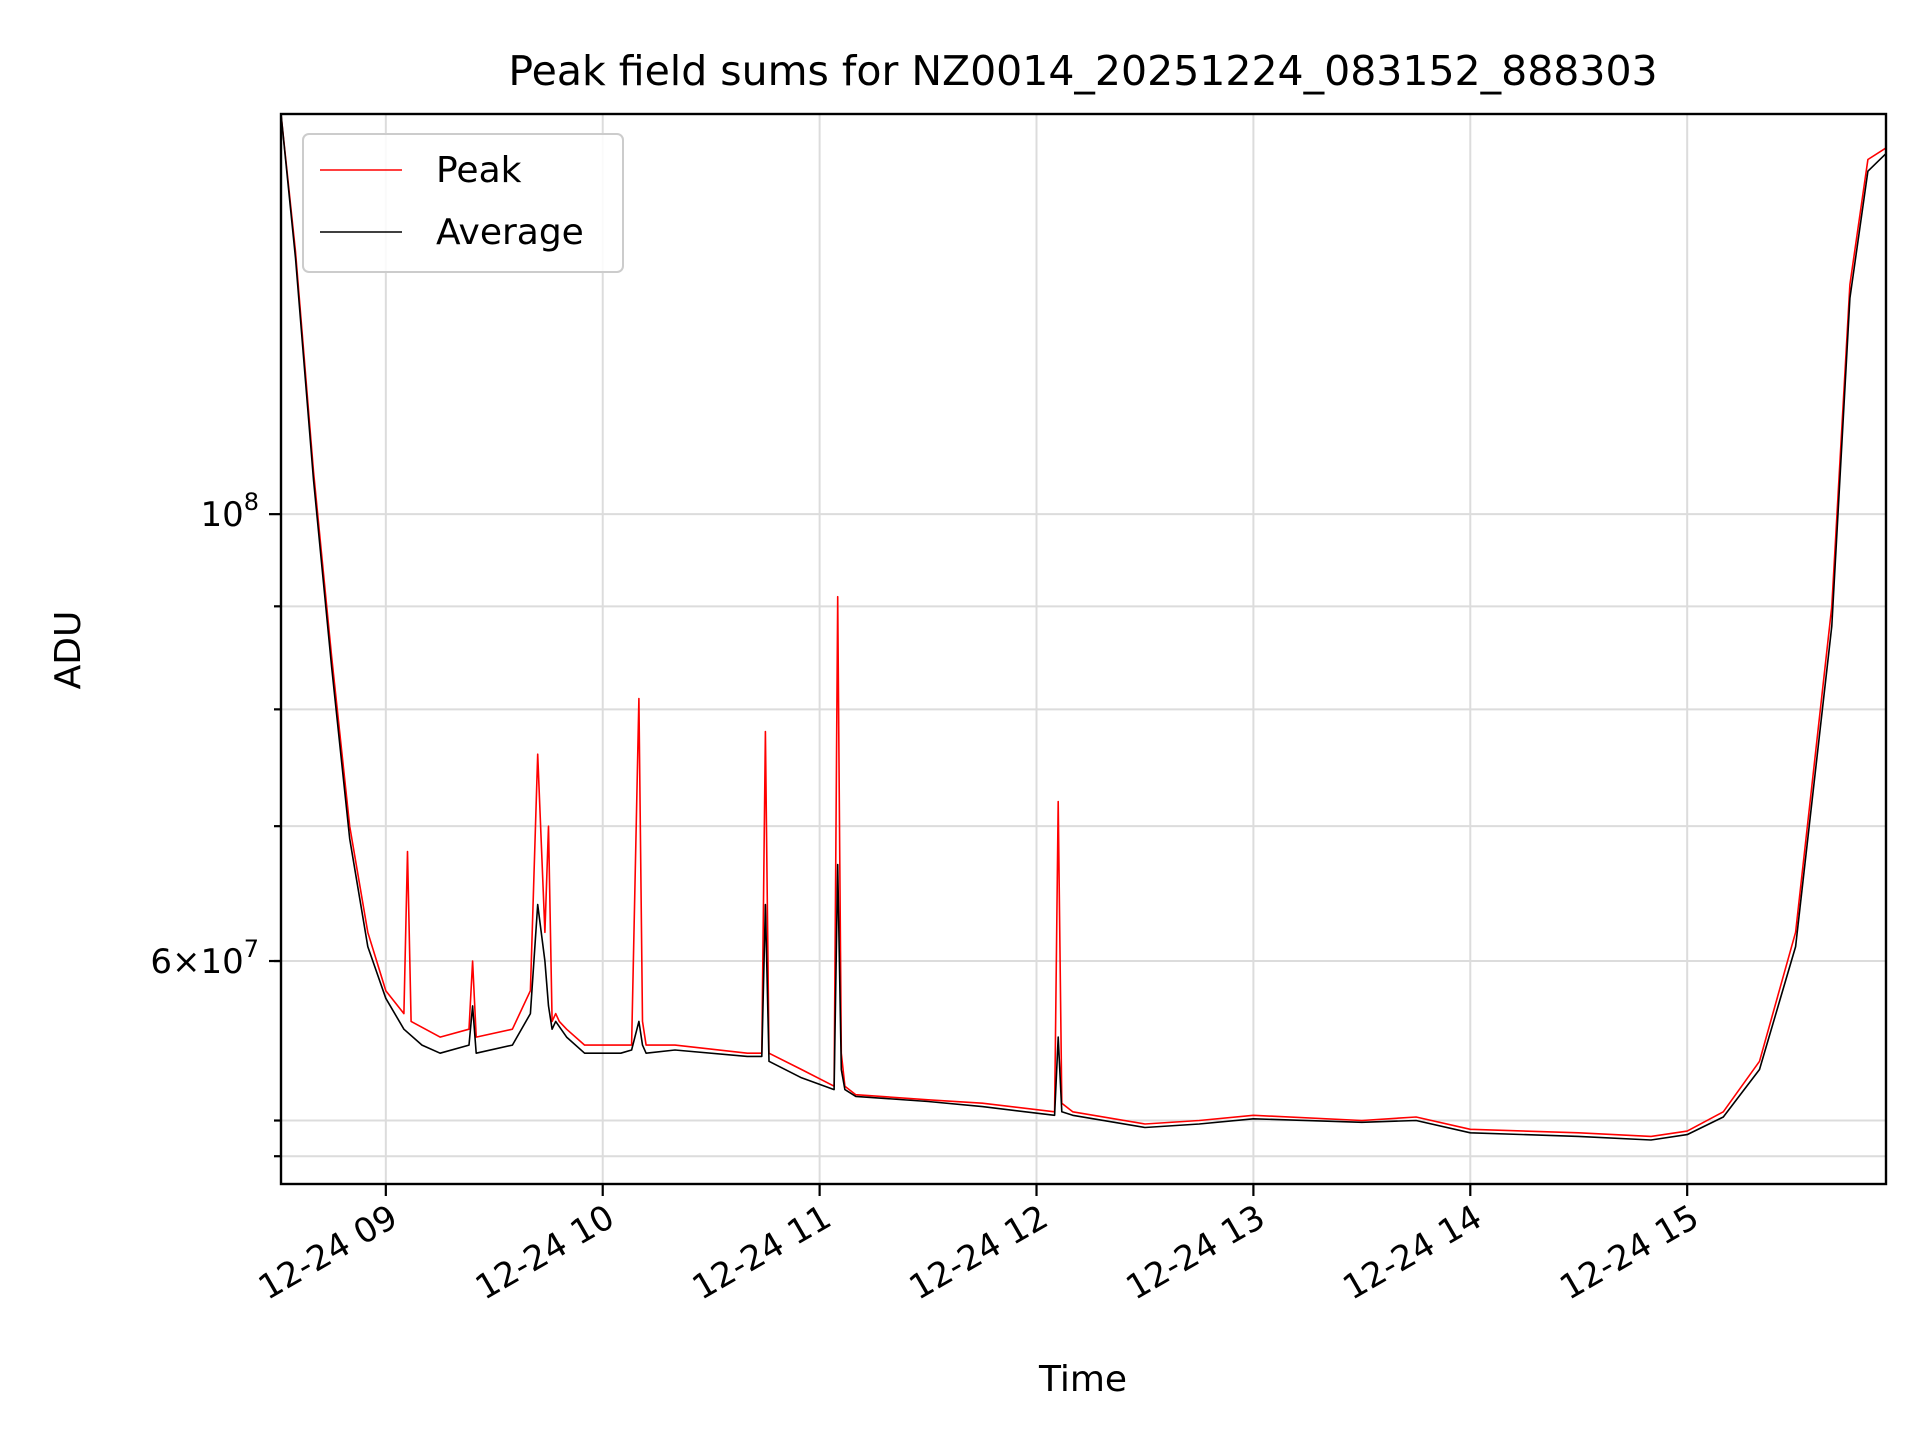 The height and width of the screenshot is (1440, 1920). I want to click on x-tick-label: 12-24 11, so click(762, 1252).